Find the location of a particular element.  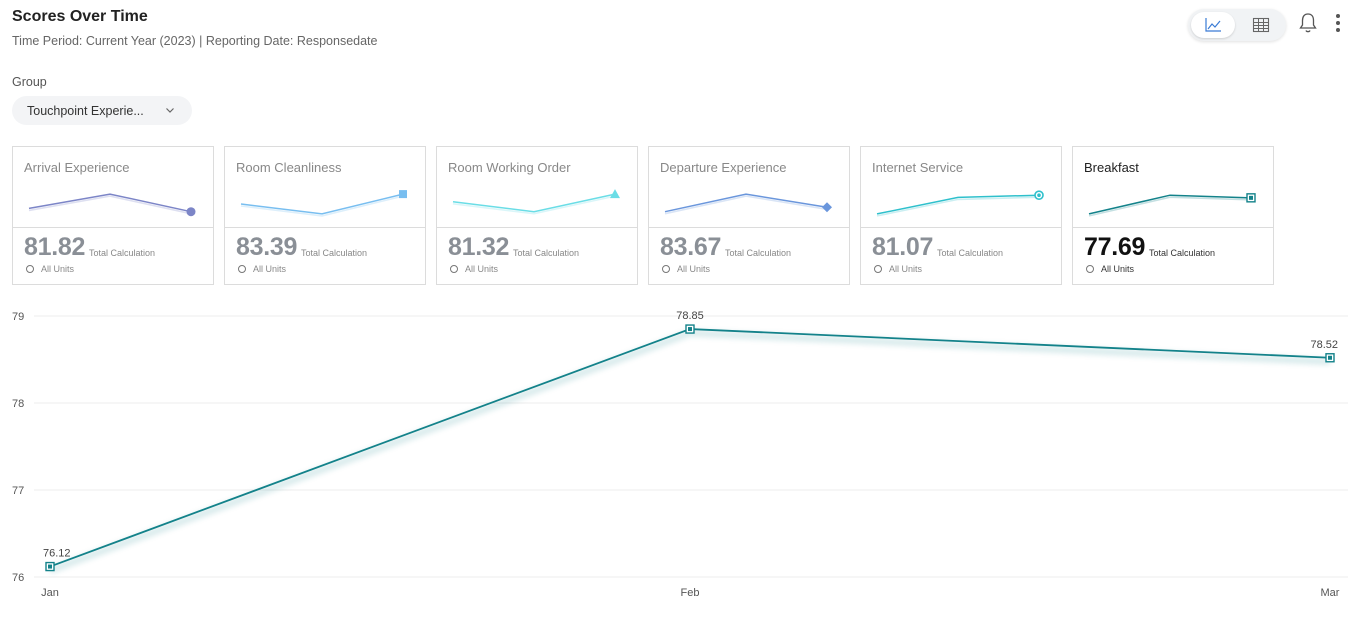

line-chart-icon is located at coordinates (1213, 25).